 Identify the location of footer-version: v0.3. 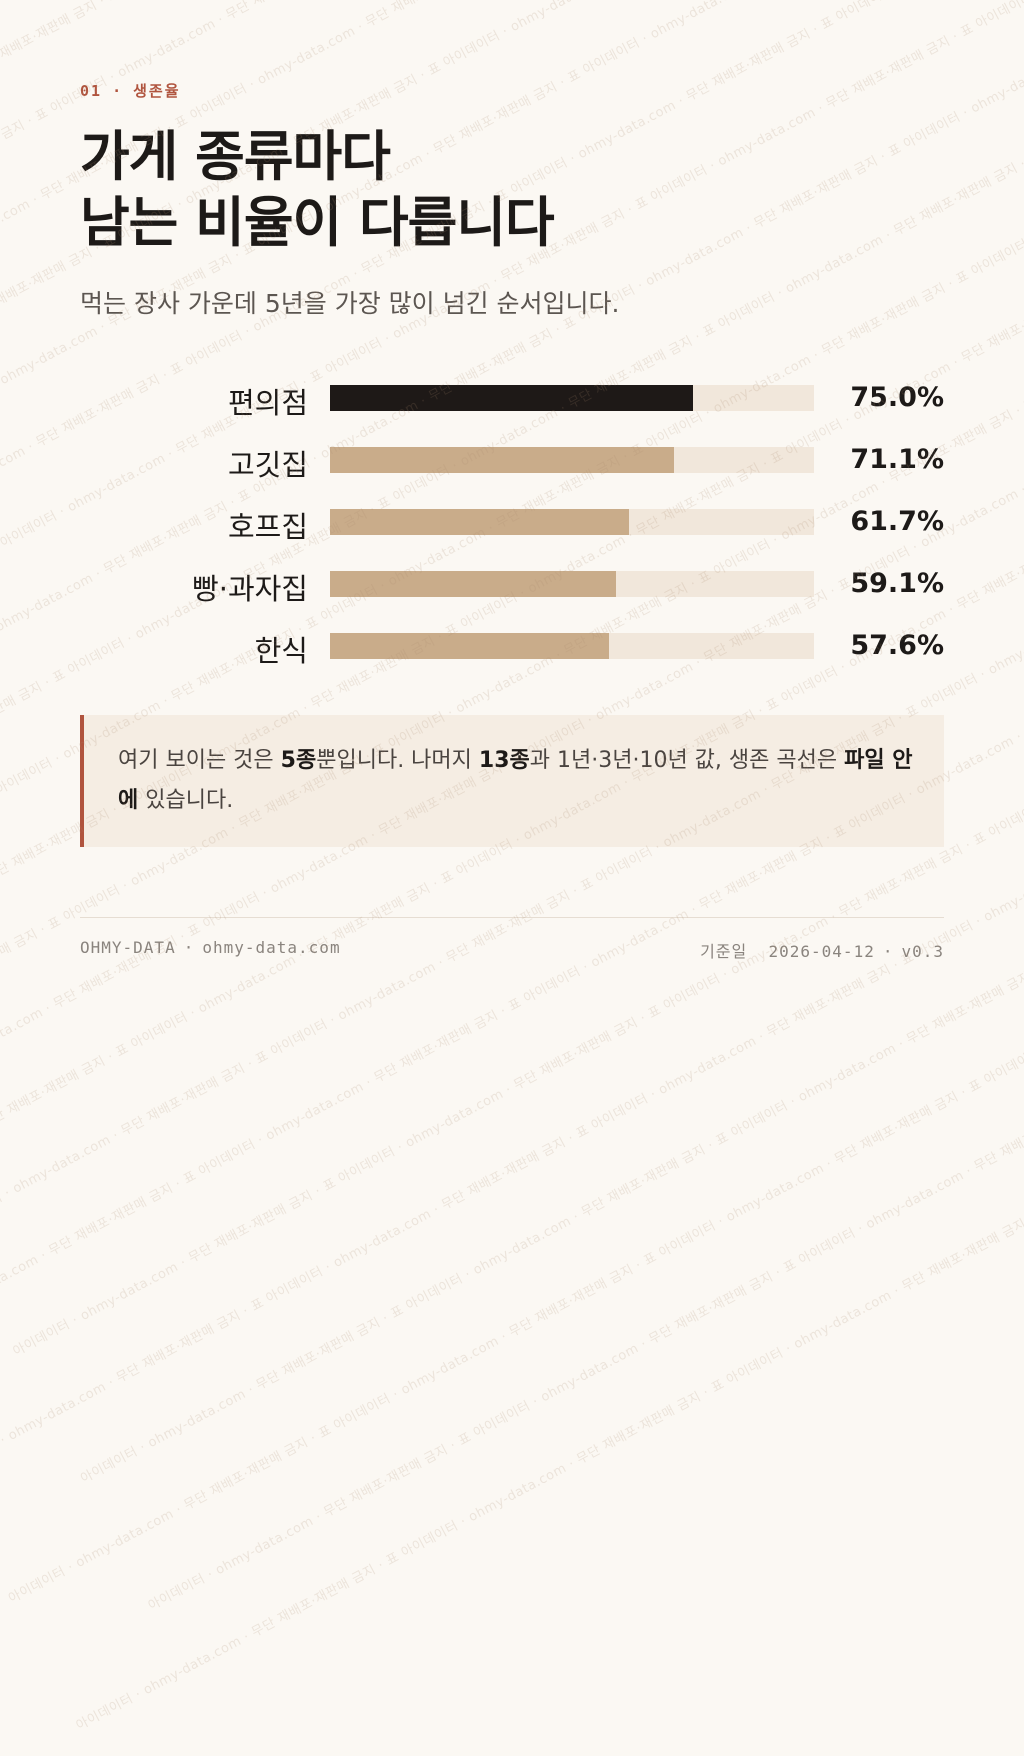
(922, 951).